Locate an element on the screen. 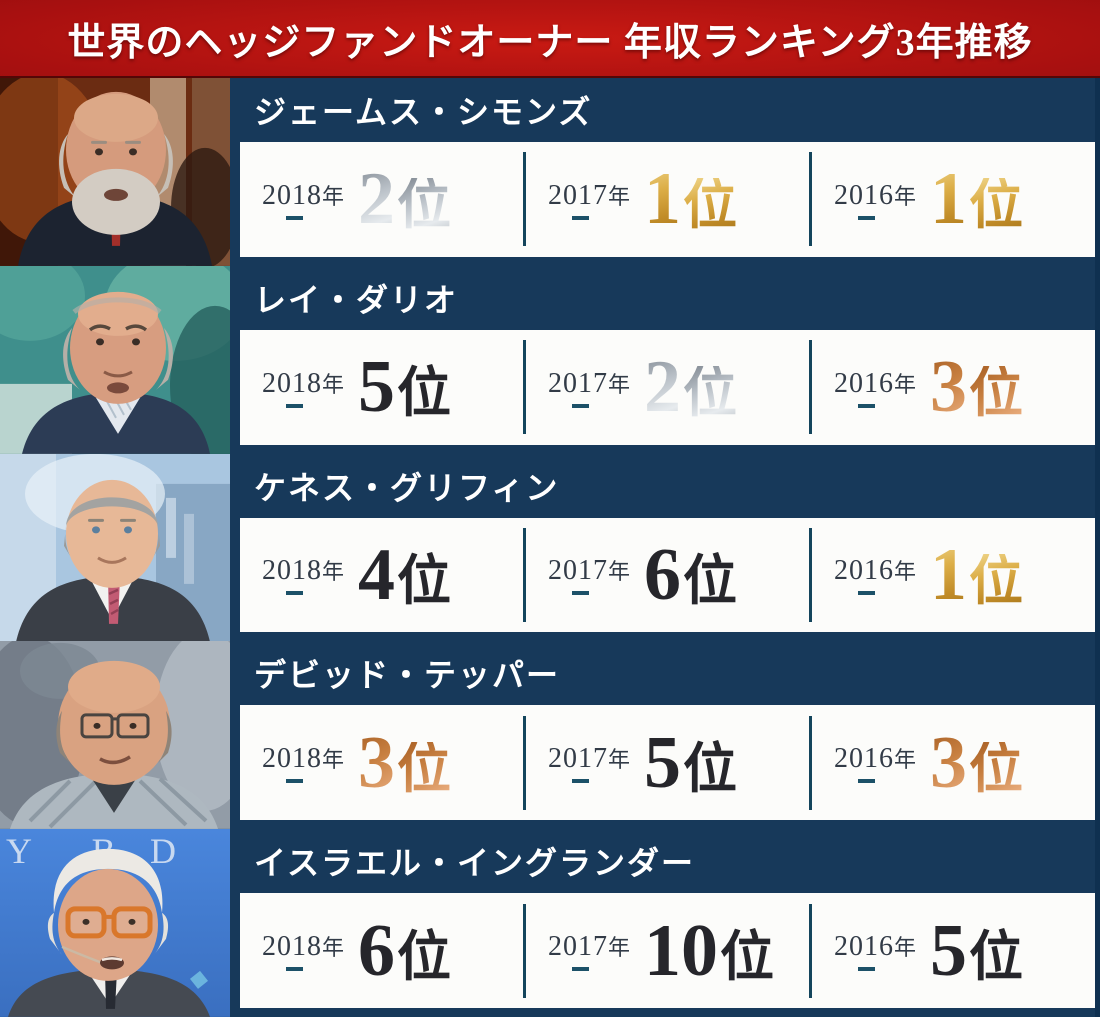 The height and width of the screenshot is (1017, 1100). ranking-2017: 2017年 10 位 is located at coordinates (667, 950).